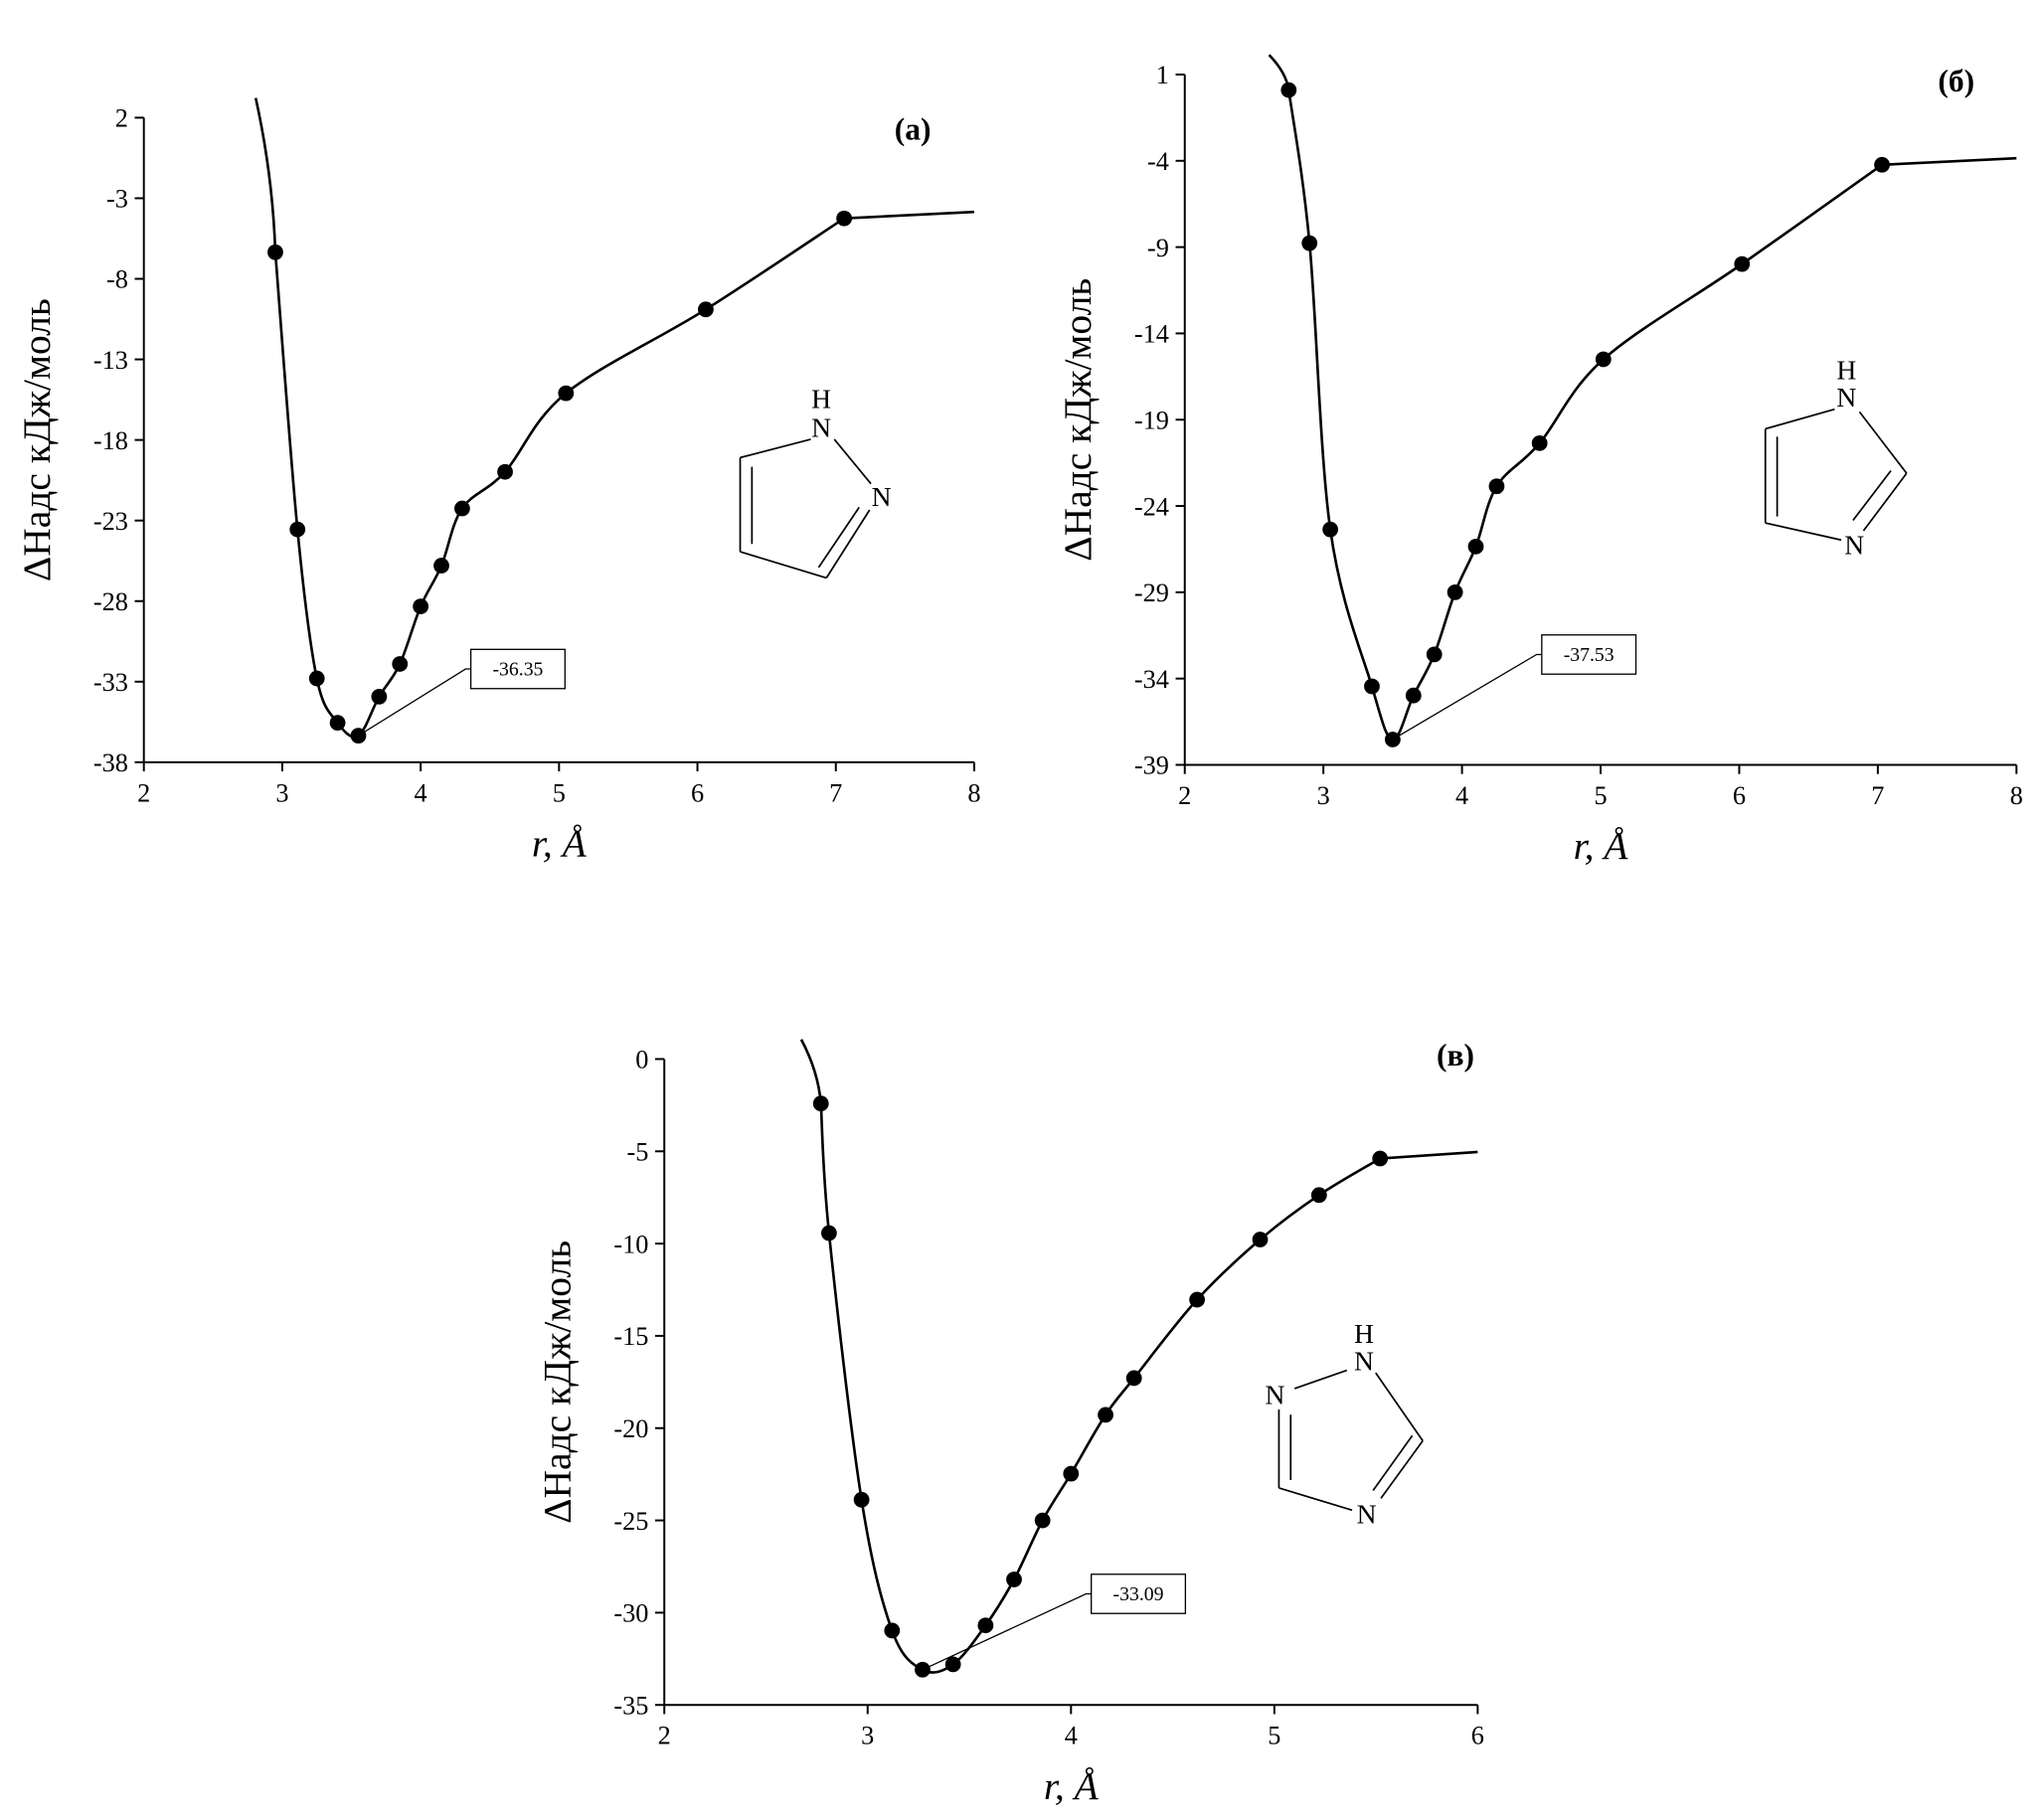  Describe the element at coordinates (110, 762) in the screenshot. I see `y-tick-label: -38` at that location.